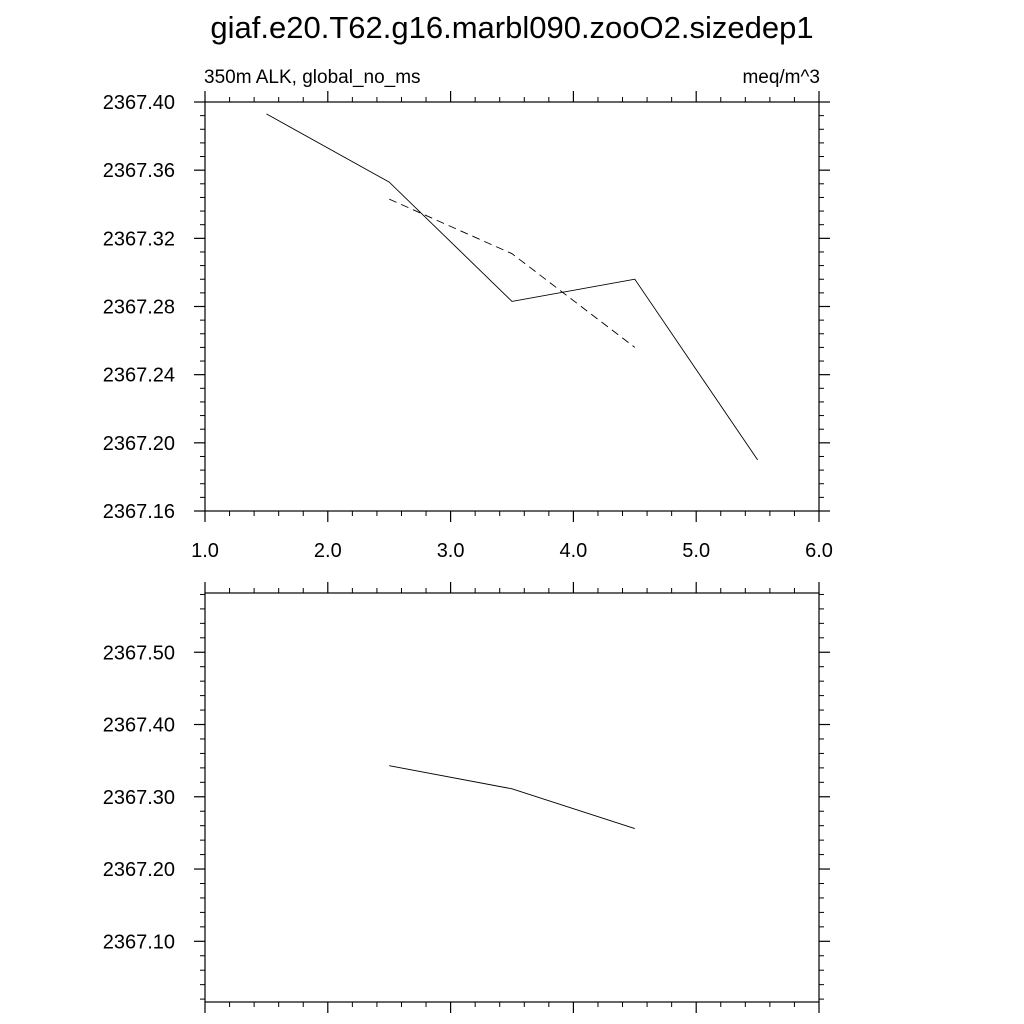  Describe the element at coordinates (139, 512) in the screenshot. I see `top-y-tick-label: 2367.16` at that location.